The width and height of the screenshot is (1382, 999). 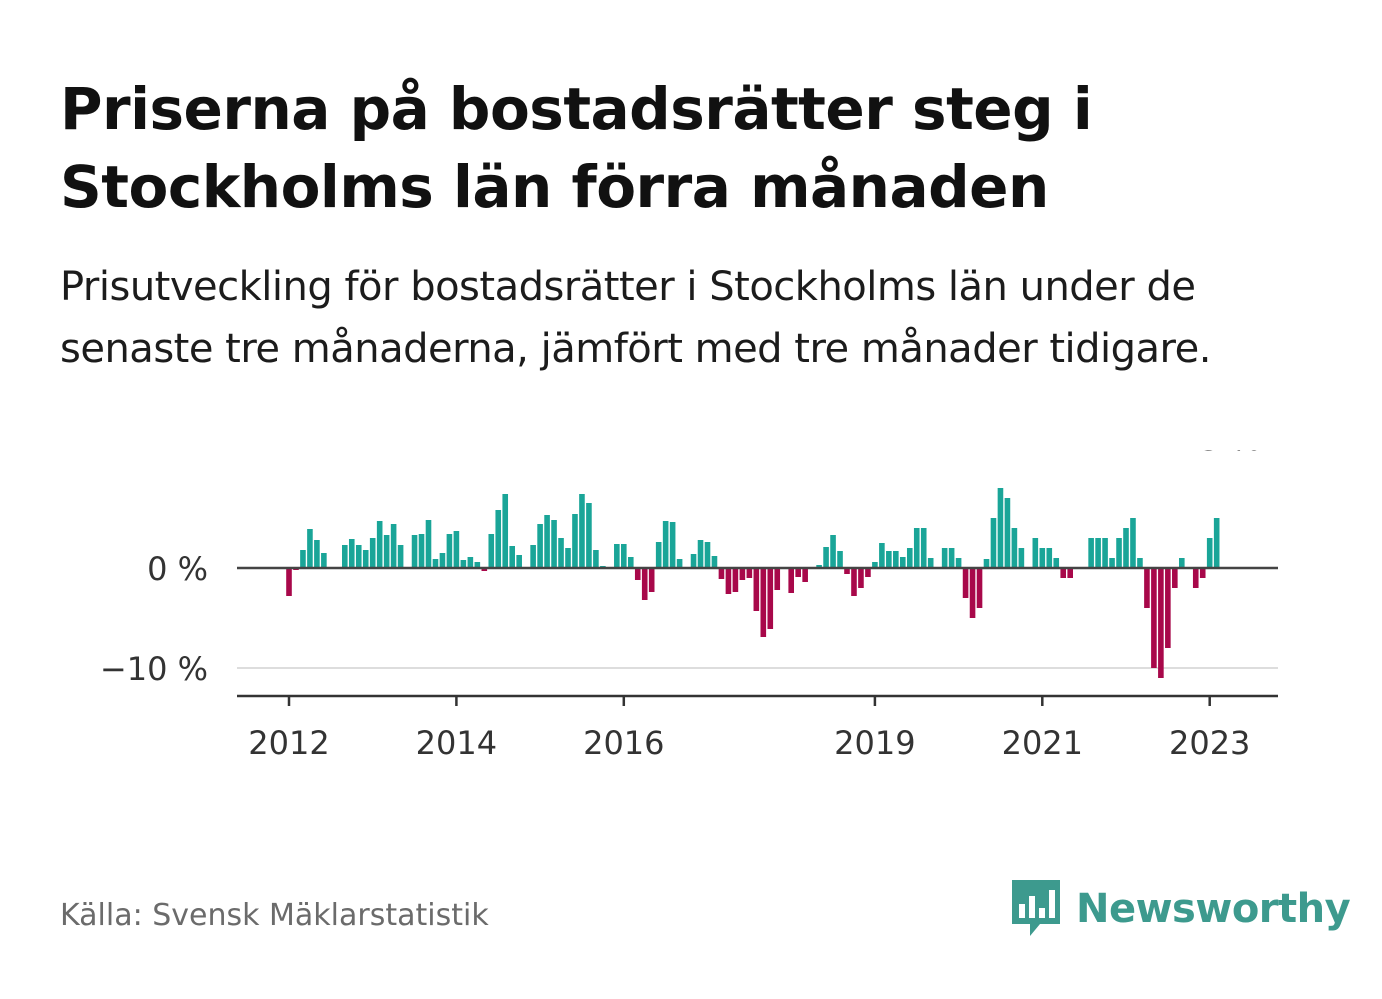 I want to click on brand-logo: Newsworthy, so click(x=1180, y=909).